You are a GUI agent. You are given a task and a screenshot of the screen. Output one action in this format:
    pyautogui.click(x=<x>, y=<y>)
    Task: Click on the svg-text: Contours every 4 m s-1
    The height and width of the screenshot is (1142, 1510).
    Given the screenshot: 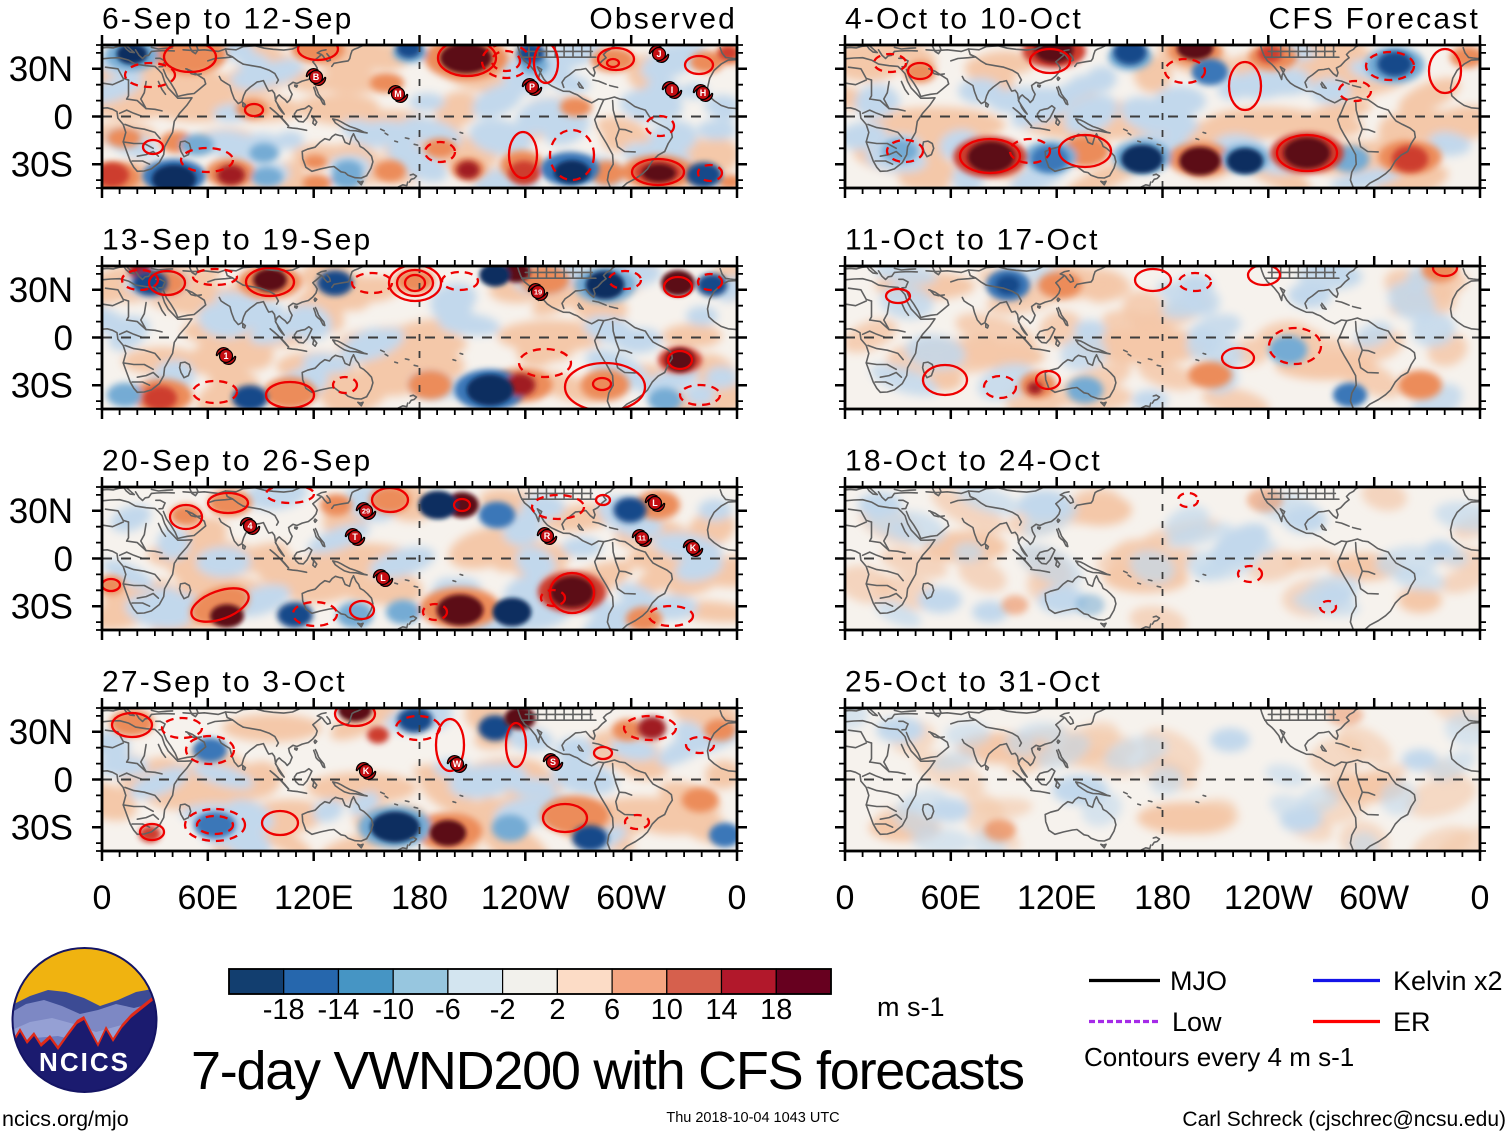 What is the action you would take?
    pyautogui.click(x=1219, y=1057)
    